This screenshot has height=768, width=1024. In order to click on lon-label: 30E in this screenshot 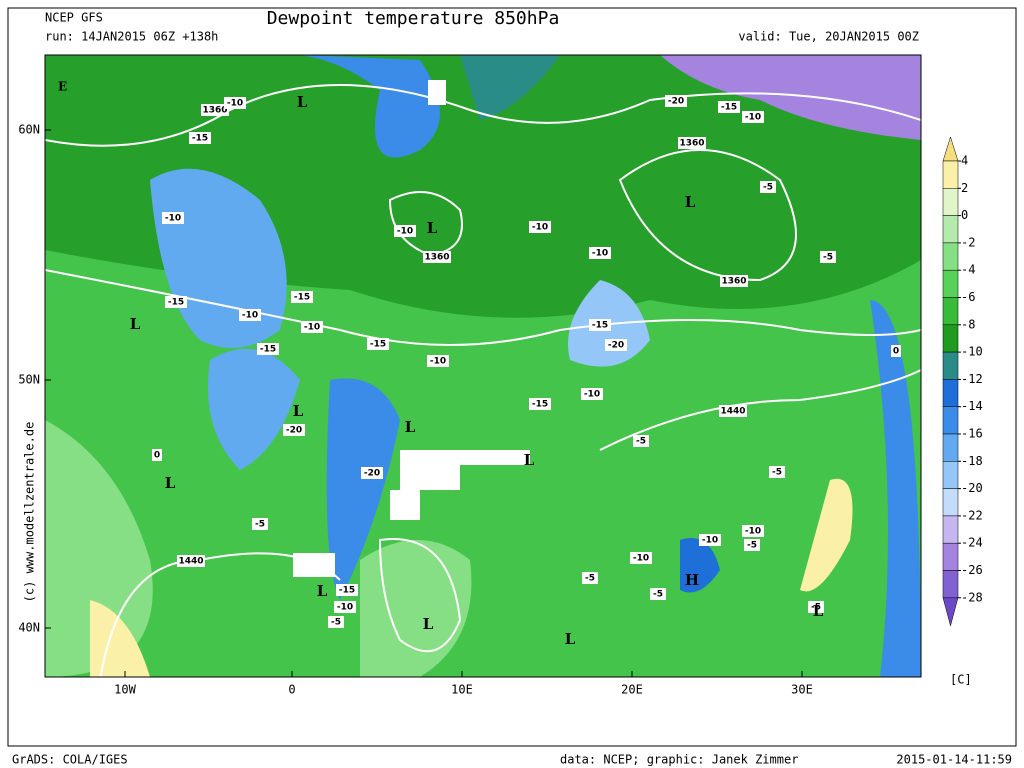, I will do `click(802, 690)`.